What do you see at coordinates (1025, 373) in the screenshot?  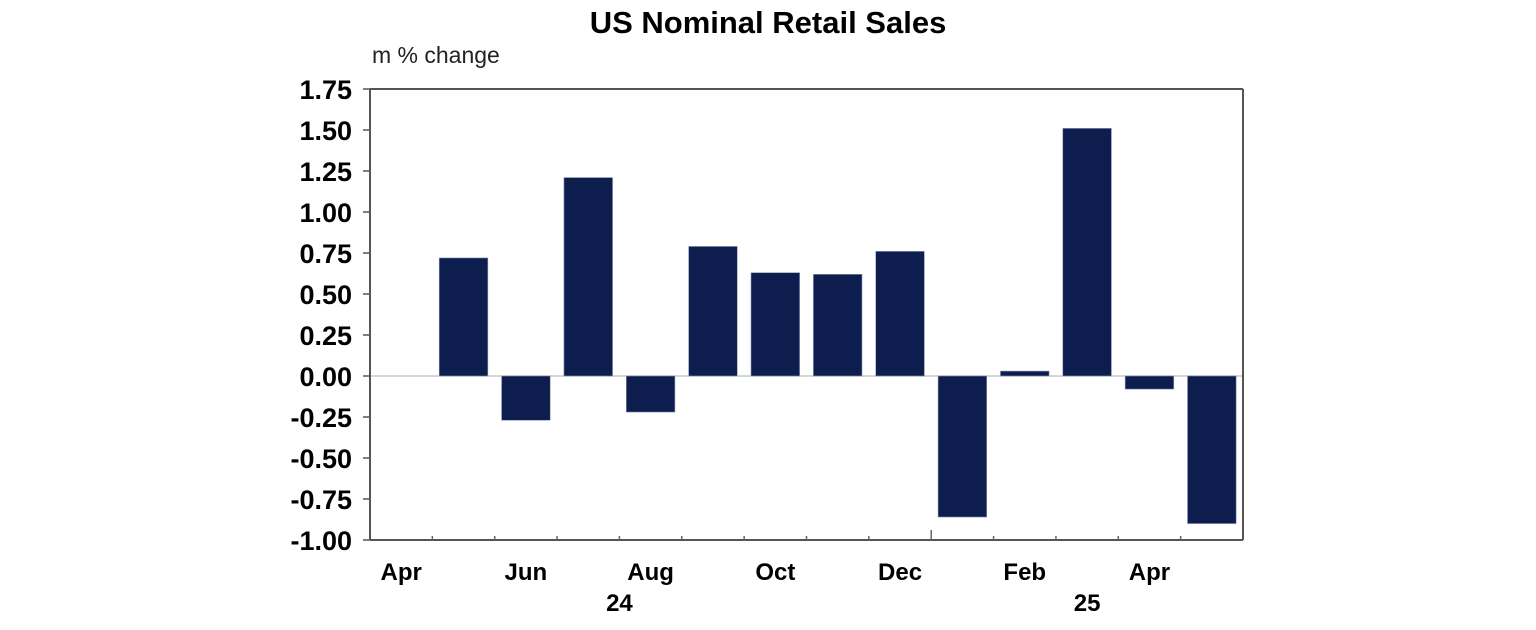 I see `bar-feb-2025` at bounding box center [1025, 373].